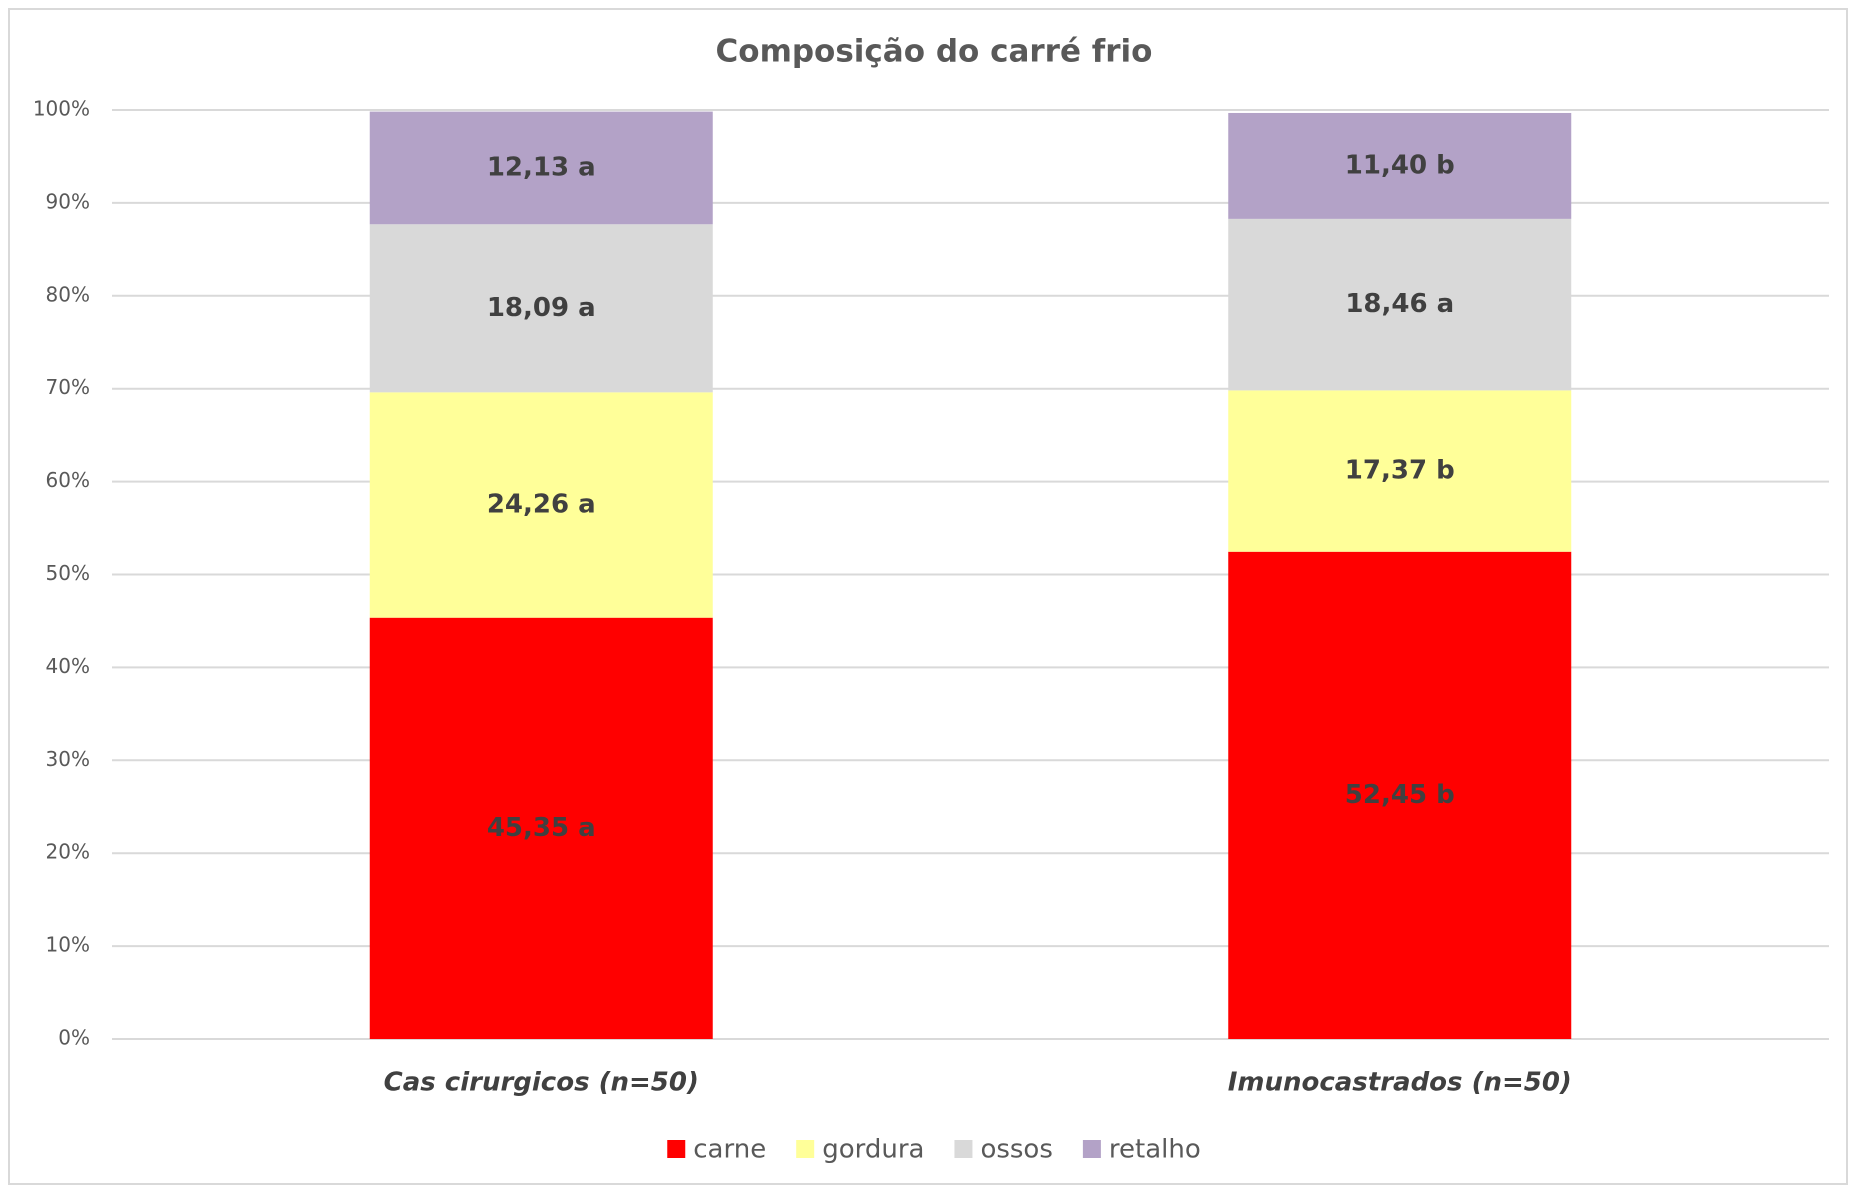  I want to click on data-label: 45,35 a, so click(541, 828).